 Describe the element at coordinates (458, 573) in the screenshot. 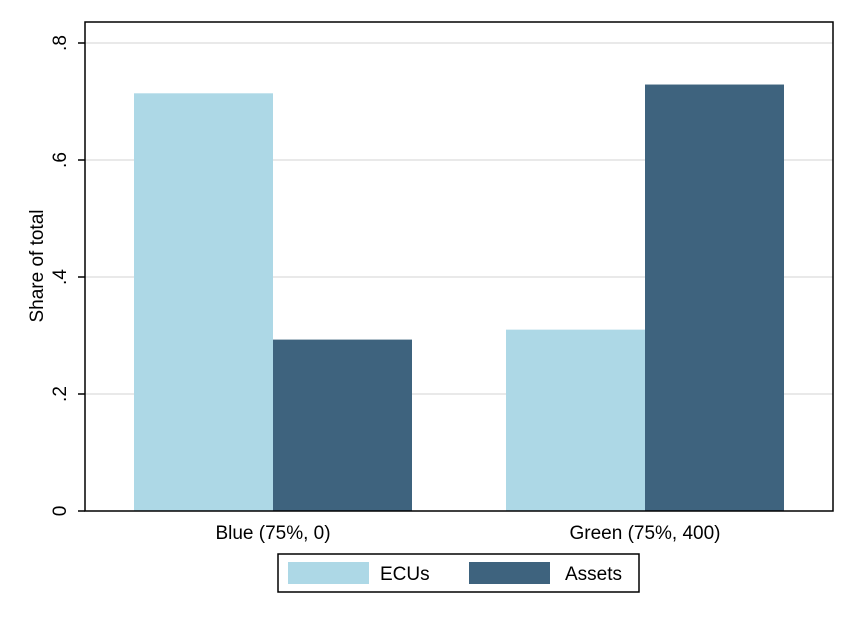

I see `legend: ECUs Assets` at that location.